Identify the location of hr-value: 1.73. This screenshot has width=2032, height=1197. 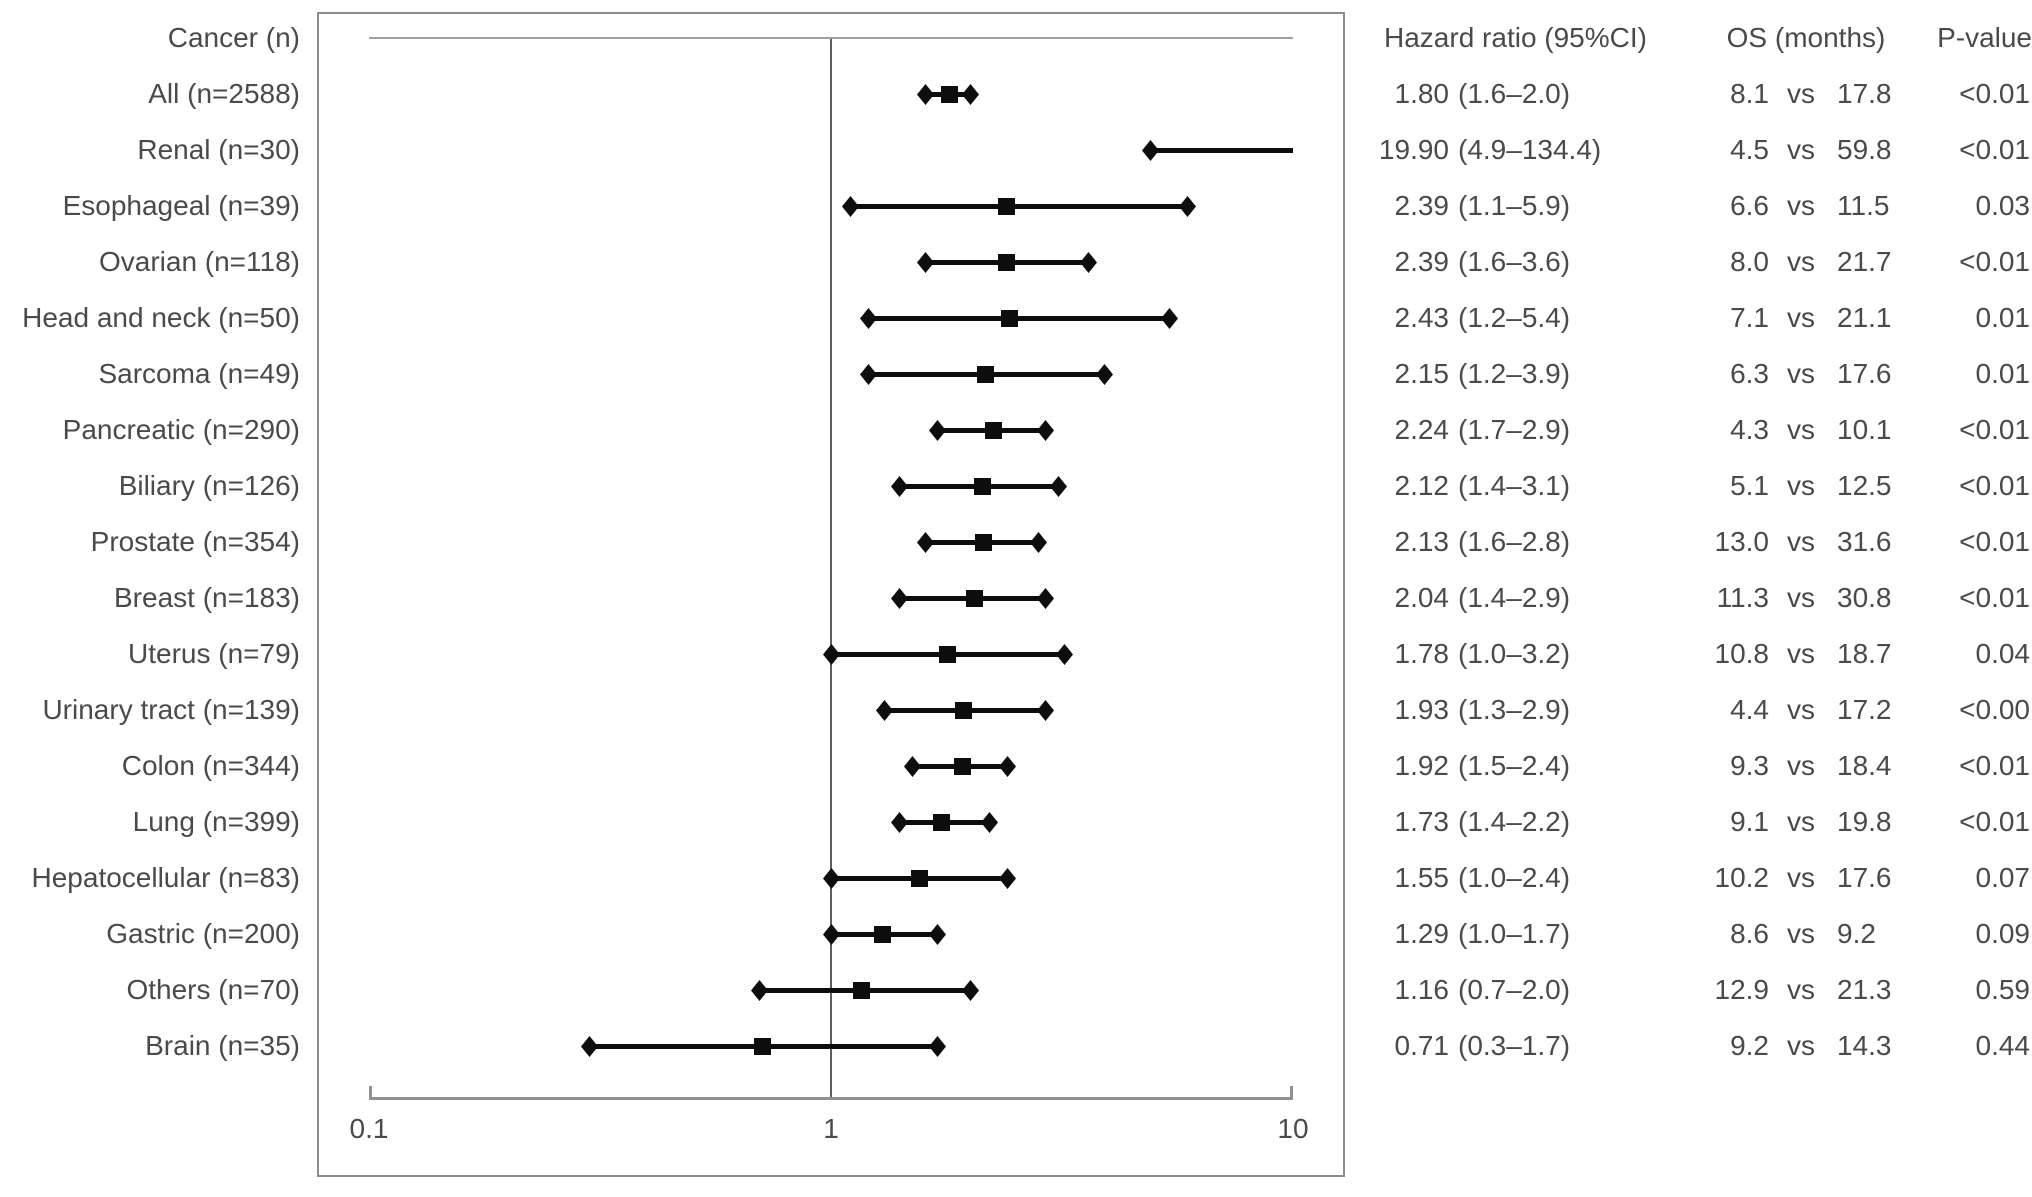
(1422, 821).